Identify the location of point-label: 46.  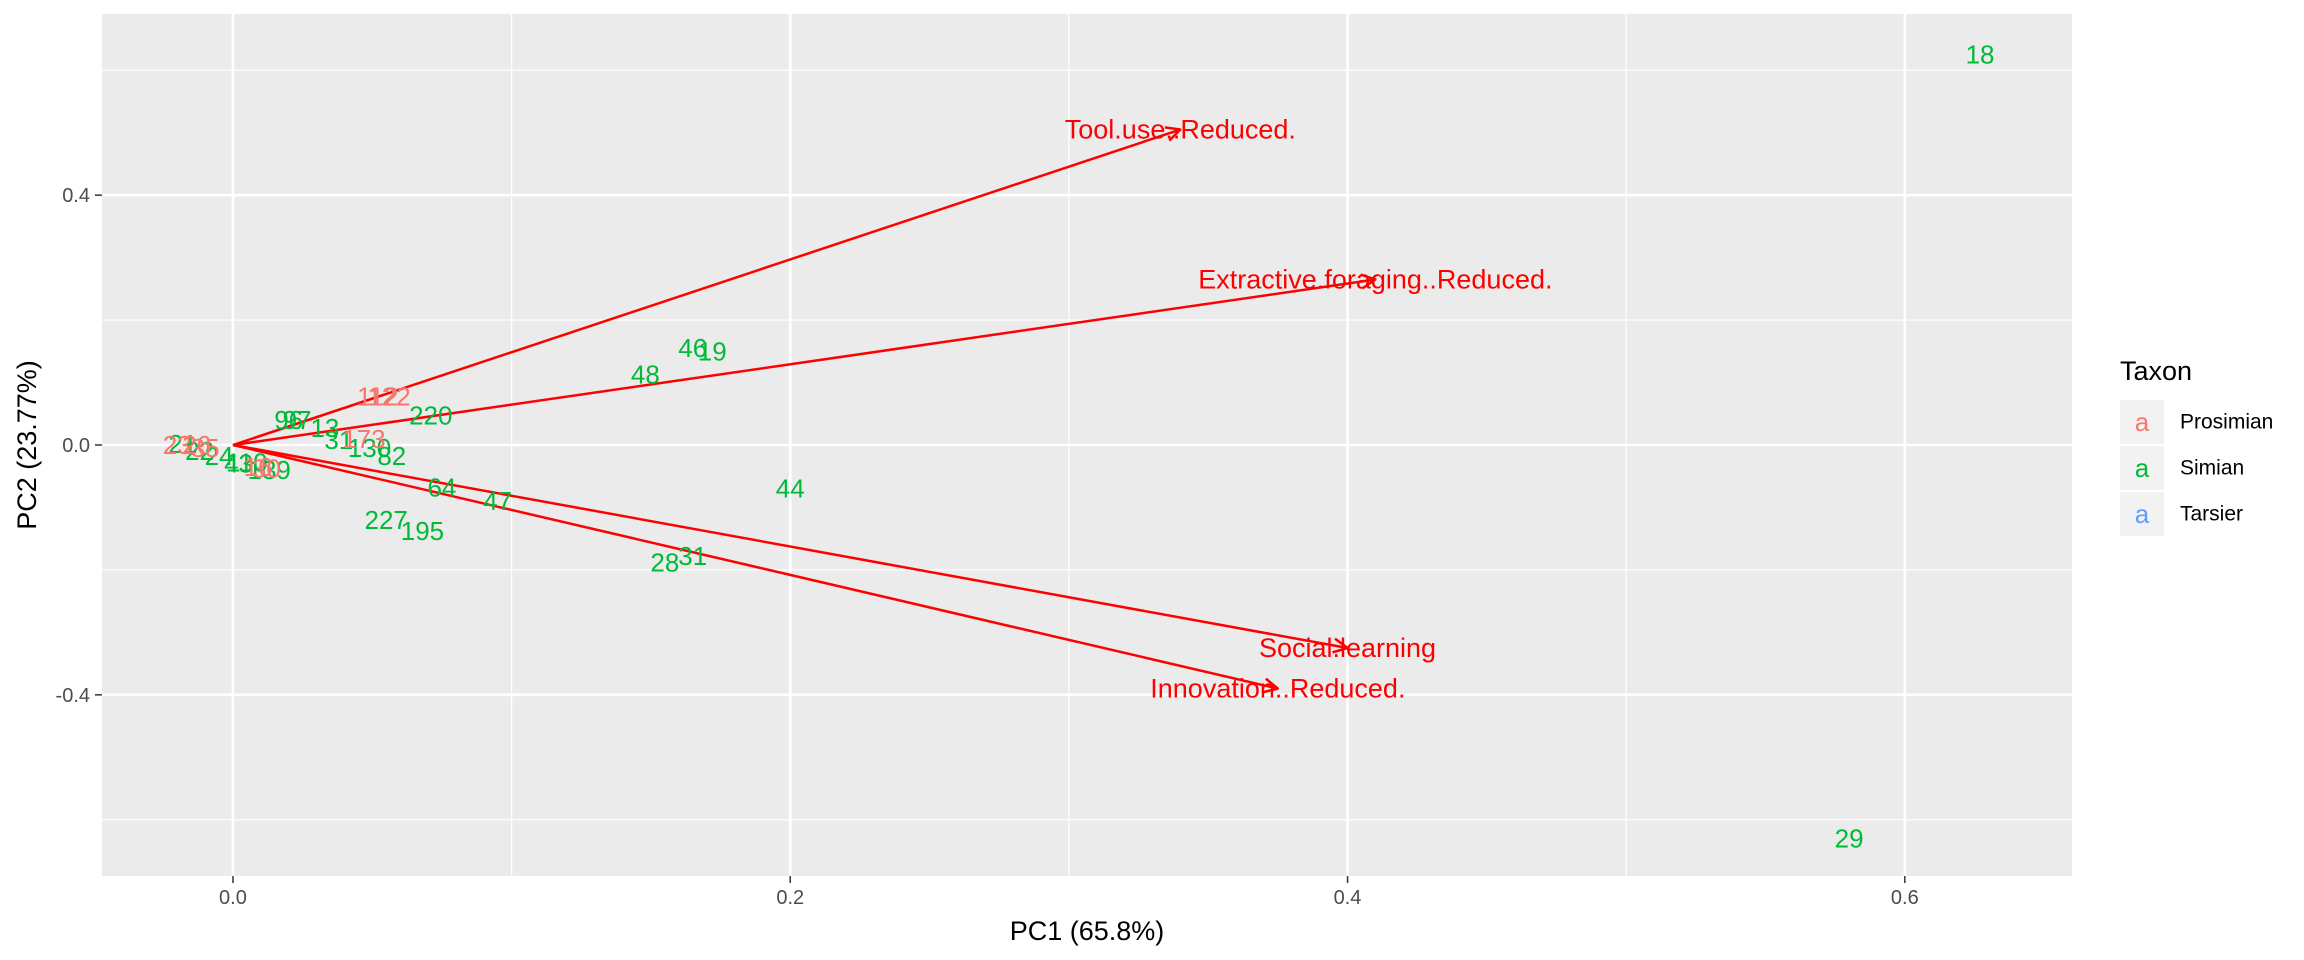
(692, 348).